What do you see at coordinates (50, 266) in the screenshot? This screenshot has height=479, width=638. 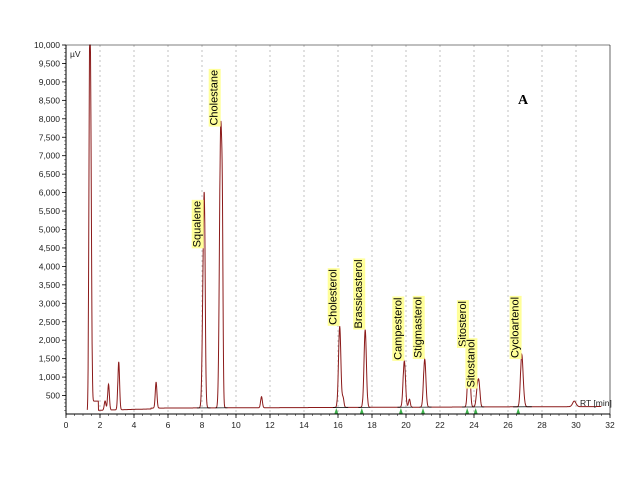 I see `y-tick-label: 4,000` at bounding box center [50, 266].